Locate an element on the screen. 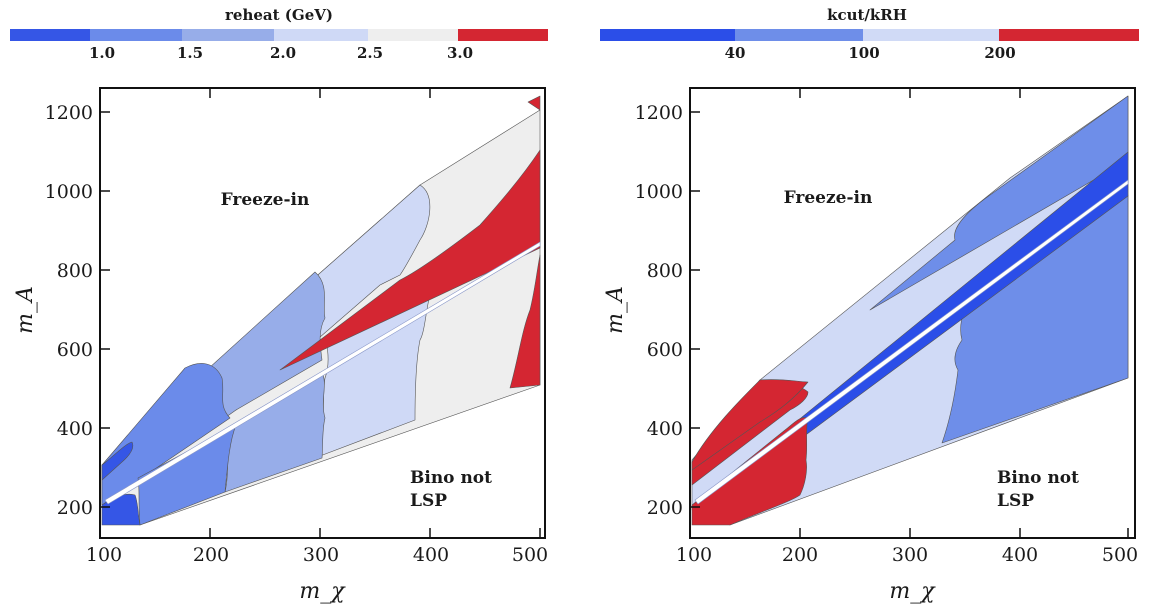 The height and width of the screenshot is (609, 1150). region-left-red-lower is located at coordinates (525, 321).